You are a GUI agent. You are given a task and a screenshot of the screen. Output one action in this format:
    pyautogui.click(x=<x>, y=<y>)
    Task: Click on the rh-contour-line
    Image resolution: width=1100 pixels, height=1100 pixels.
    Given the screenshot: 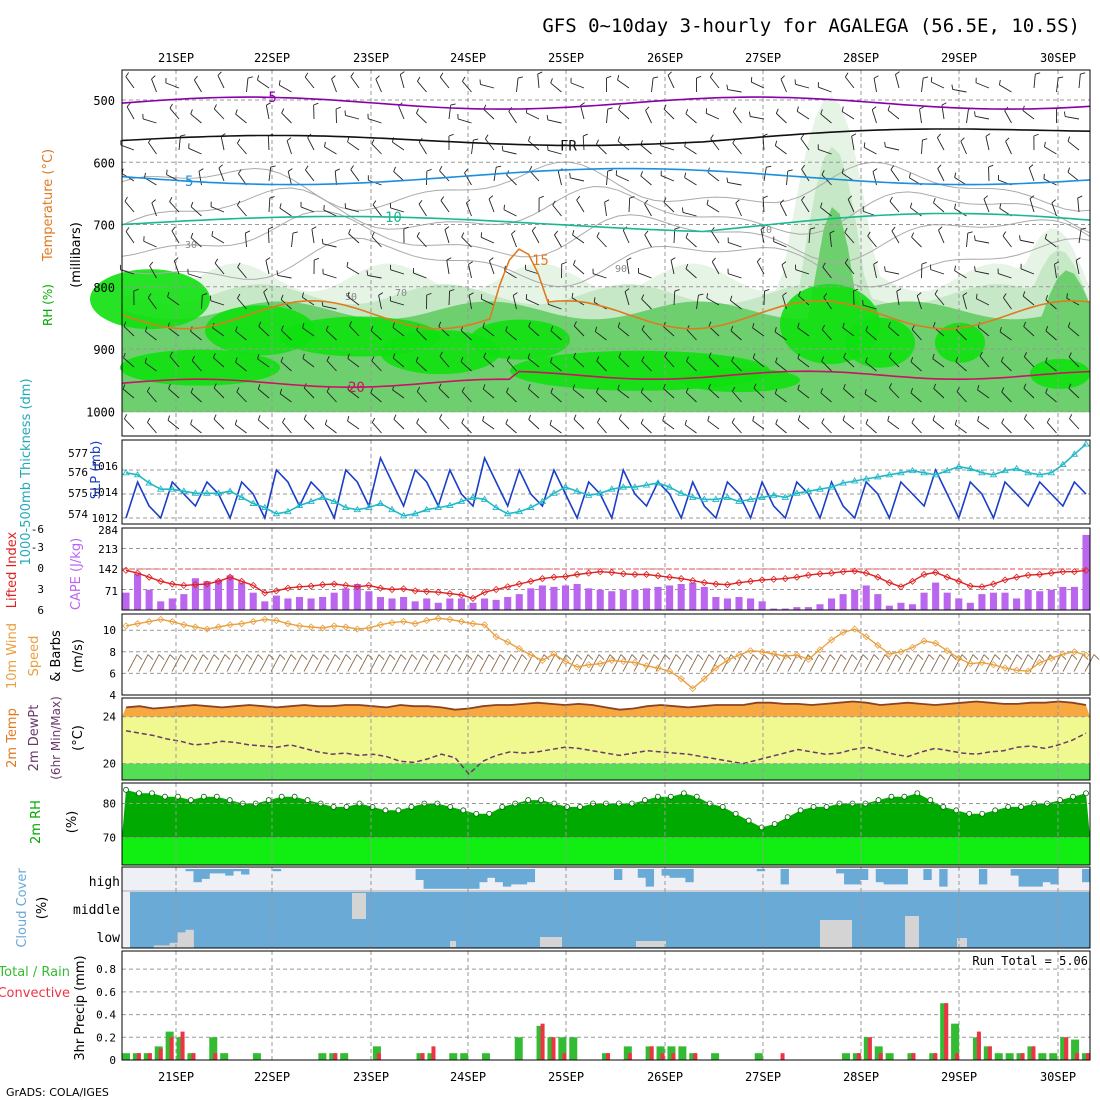 What is the action you would take?
    pyautogui.click(x=606, y=186)
    